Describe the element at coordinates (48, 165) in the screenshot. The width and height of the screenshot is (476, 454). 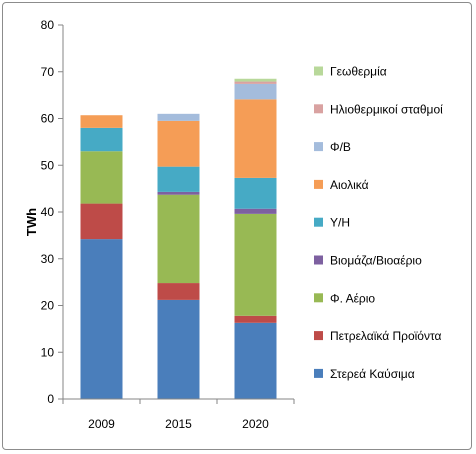
I see `y-tick-label: 50` at that location.